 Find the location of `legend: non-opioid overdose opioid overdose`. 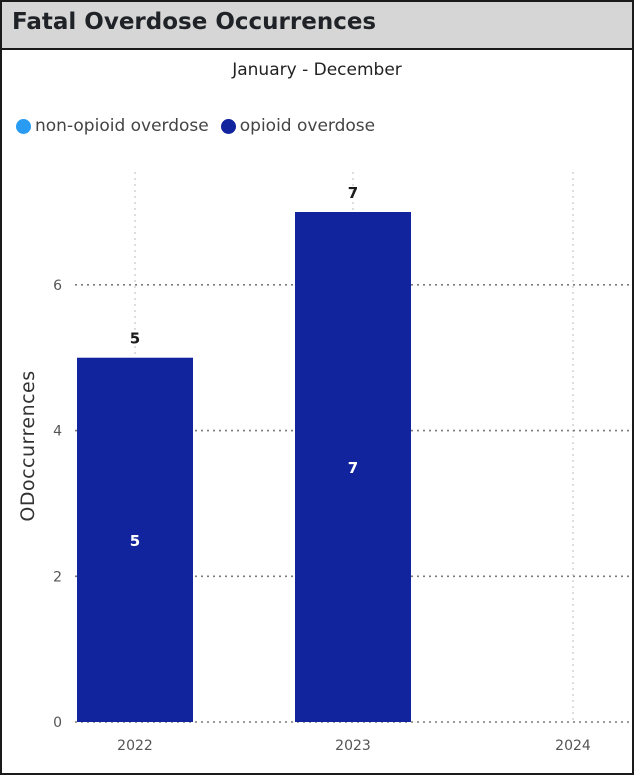

legend: non-opioid overdose opioid overdose is located at coordinates (201, 126).